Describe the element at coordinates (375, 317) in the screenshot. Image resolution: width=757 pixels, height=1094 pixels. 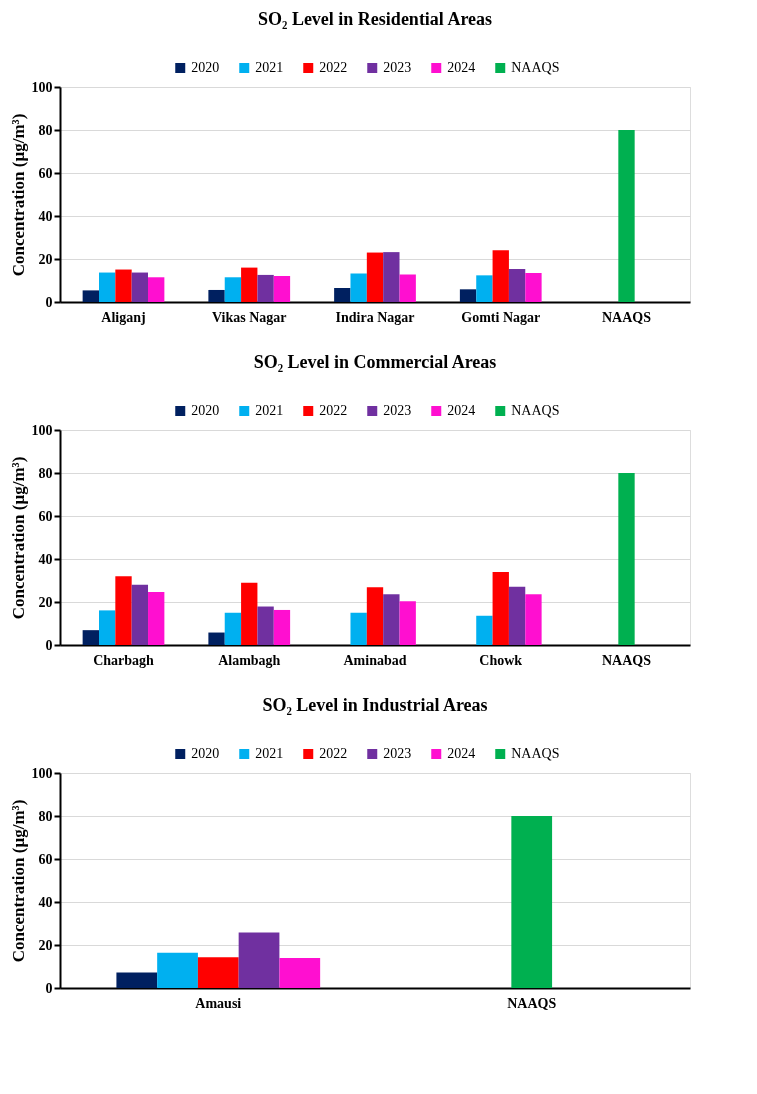
I see `x-tick-label: Indira Nagar` at that location.